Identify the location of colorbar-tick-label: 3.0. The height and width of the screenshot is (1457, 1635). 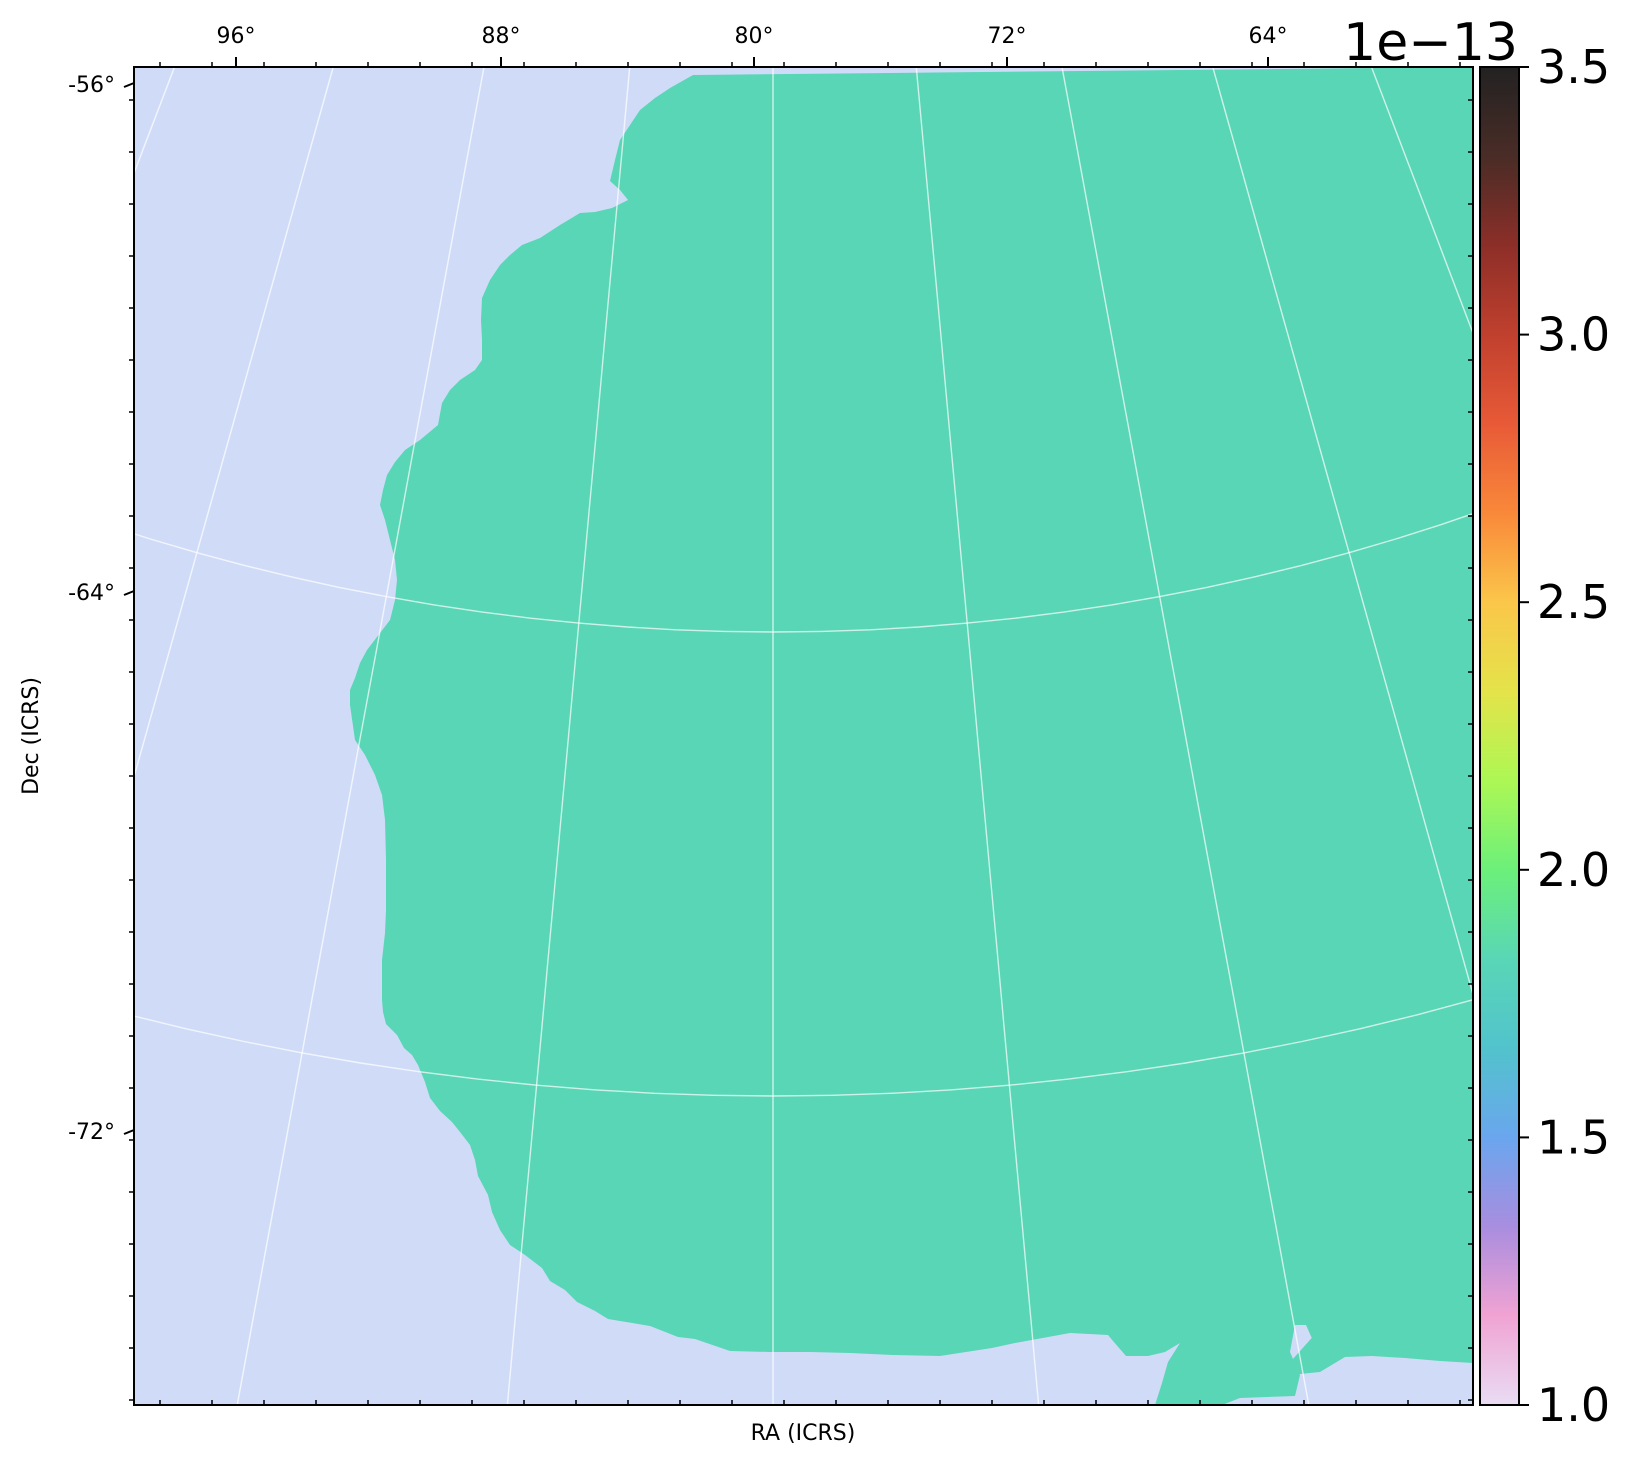
(1573, 335).